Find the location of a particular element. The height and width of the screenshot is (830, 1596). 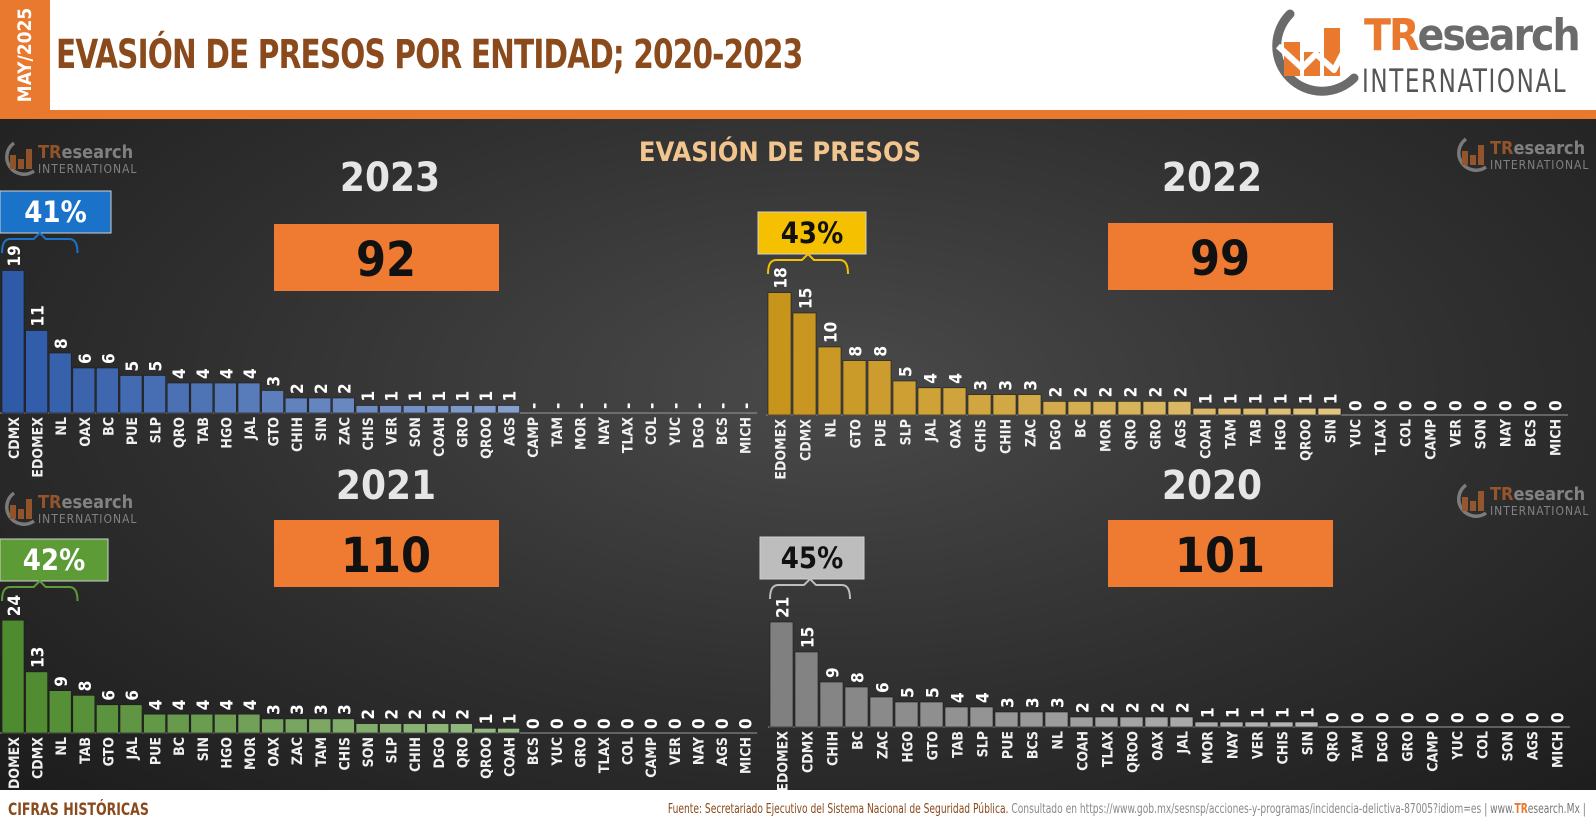

category-label: SIN is located at coordinates (1309, 743).